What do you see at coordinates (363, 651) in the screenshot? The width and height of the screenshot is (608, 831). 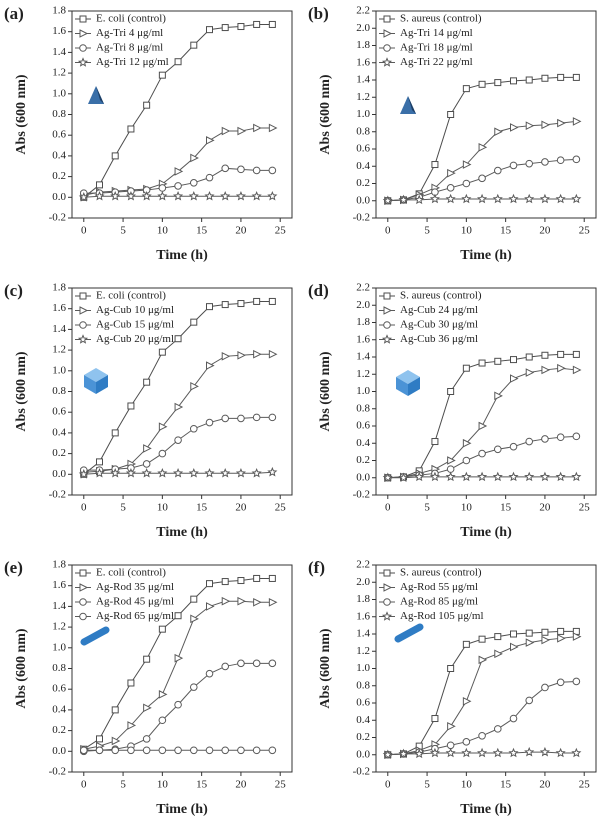 I see `y-tick-label: 1.2` at bounding box center [363, 651].